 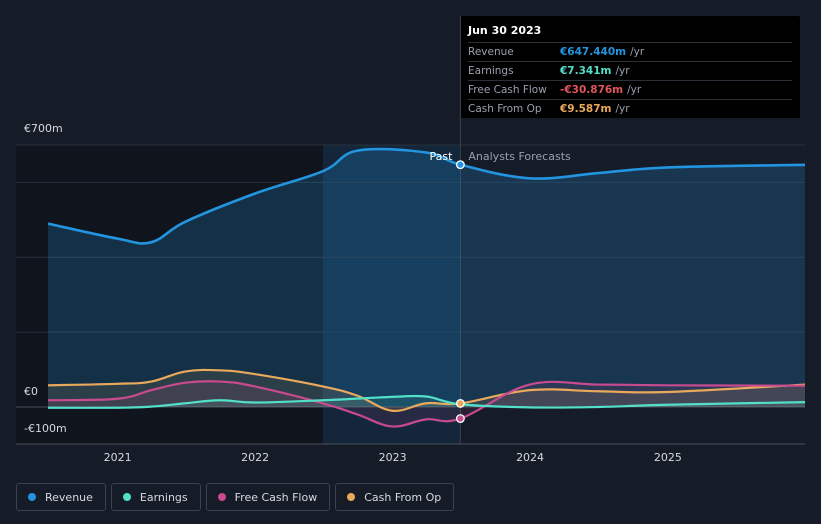 What do you see at coordinates (491, 52) in the screenshot?
I see `tooltip-label: Revenue` at bounding box center [491, 52].